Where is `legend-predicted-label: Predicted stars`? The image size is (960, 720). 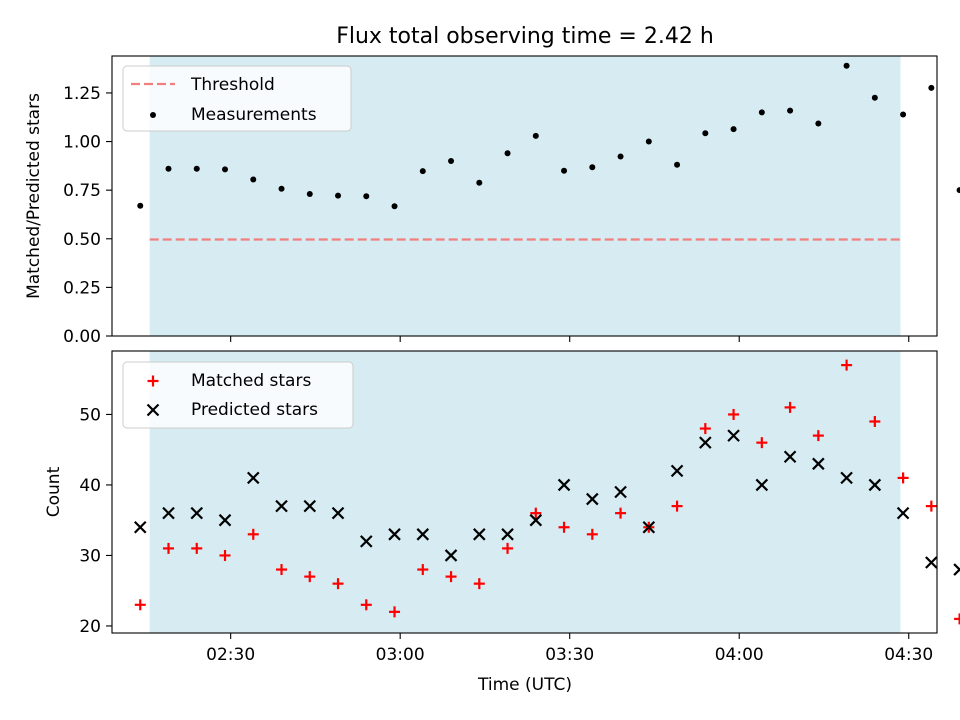
legend-predicted-label: Predicted stars is located at coordinates (254, 410).